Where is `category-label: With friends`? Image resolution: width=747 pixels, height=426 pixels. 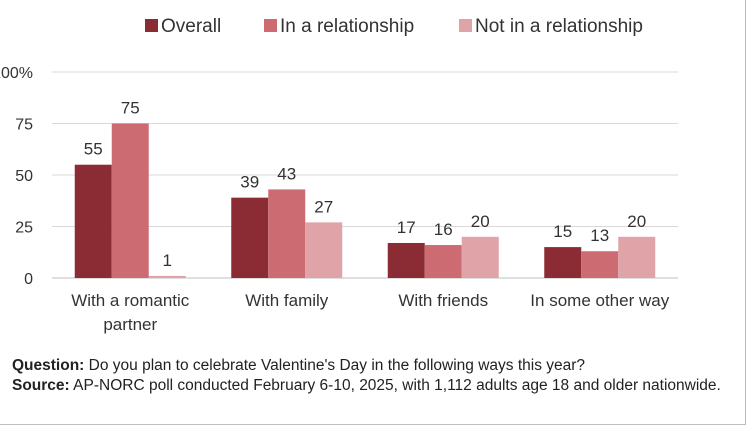 category-label: With friends is located at coordinates (443, 300).